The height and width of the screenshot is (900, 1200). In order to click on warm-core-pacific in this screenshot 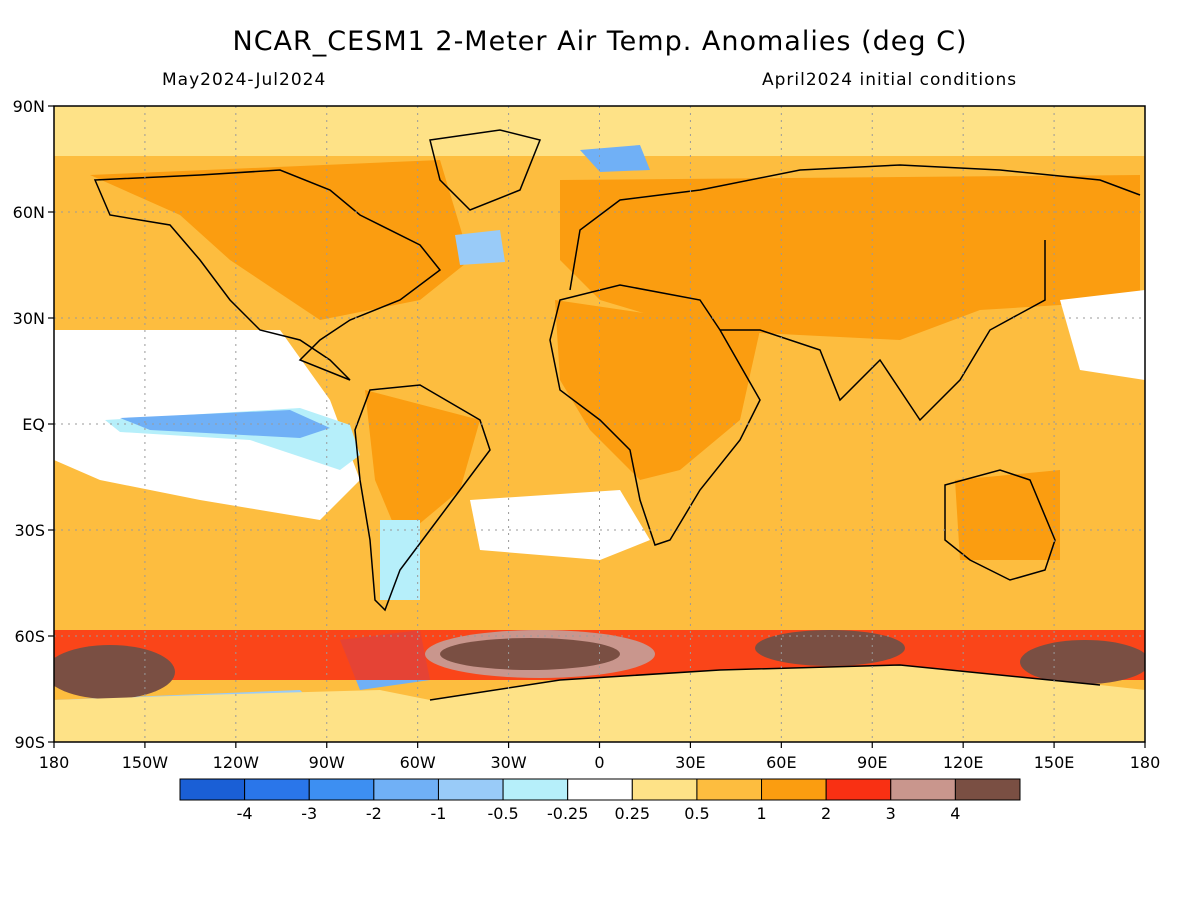, I will do `click(114, 672)`.